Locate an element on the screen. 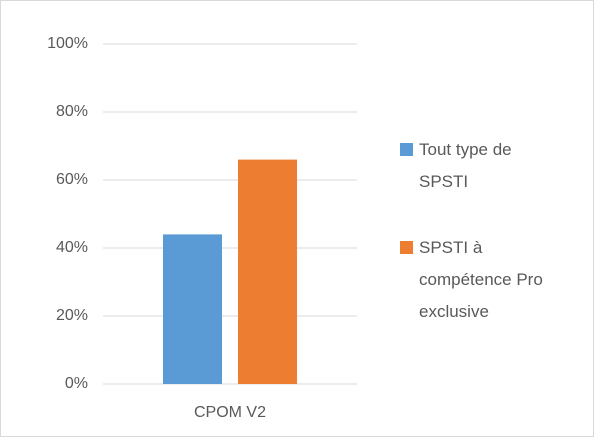 Image resolution: width=596 pixels, height=439 pixels. legend-entry: Tout type de SPSTI is located at coordinates (485, 166).